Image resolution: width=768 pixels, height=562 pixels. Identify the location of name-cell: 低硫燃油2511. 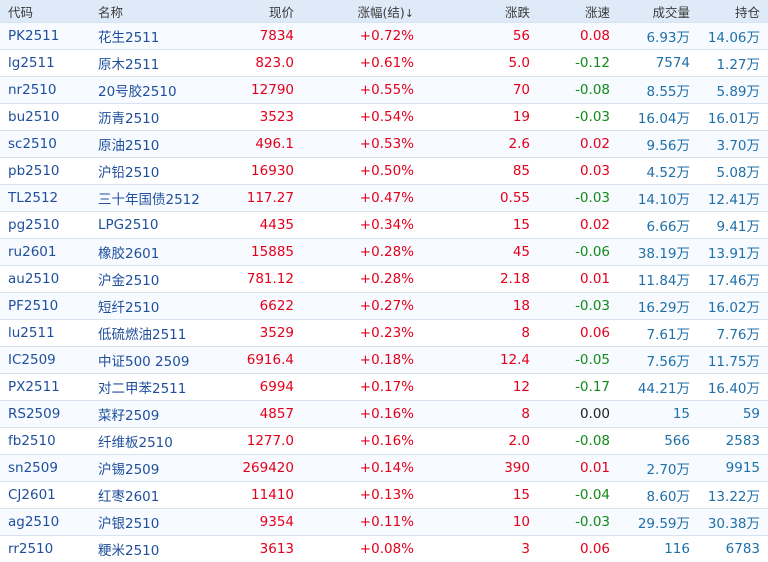
(160, 333).